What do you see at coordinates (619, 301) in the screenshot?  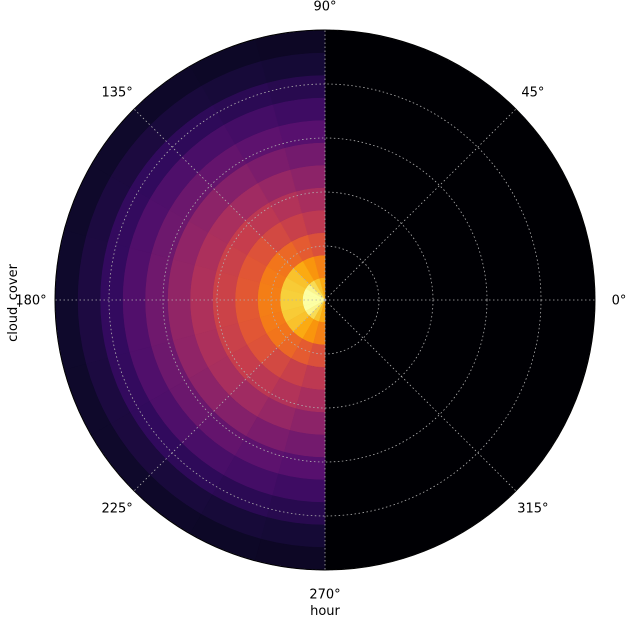 I see `angle-tick-label: 0°` at bounding box center [619, 301].